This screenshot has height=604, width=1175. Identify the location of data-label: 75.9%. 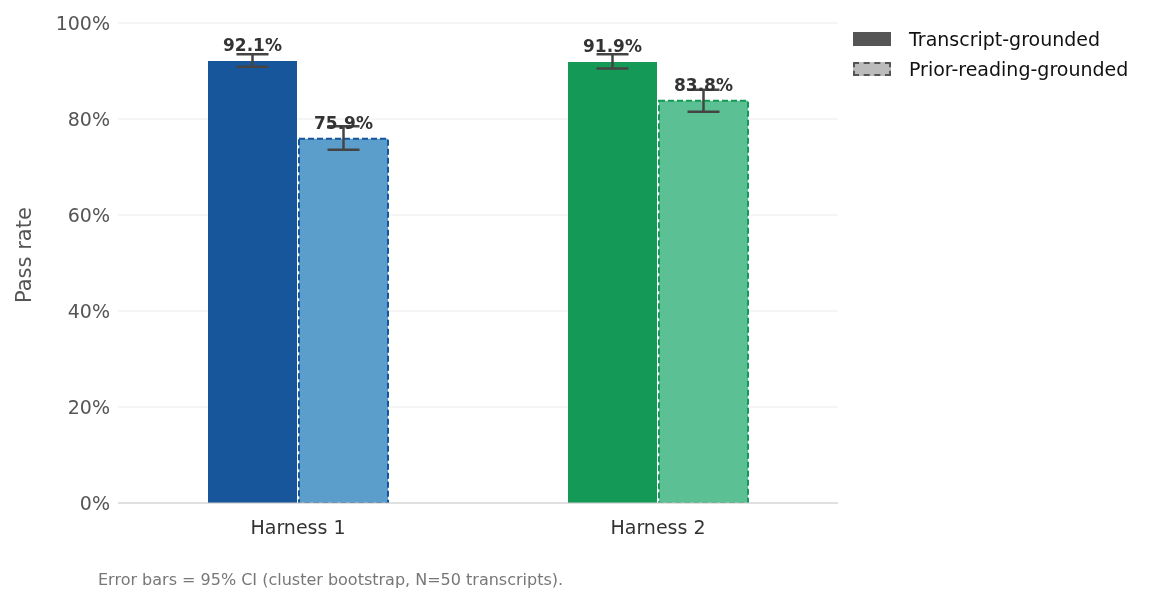
(343, 122).